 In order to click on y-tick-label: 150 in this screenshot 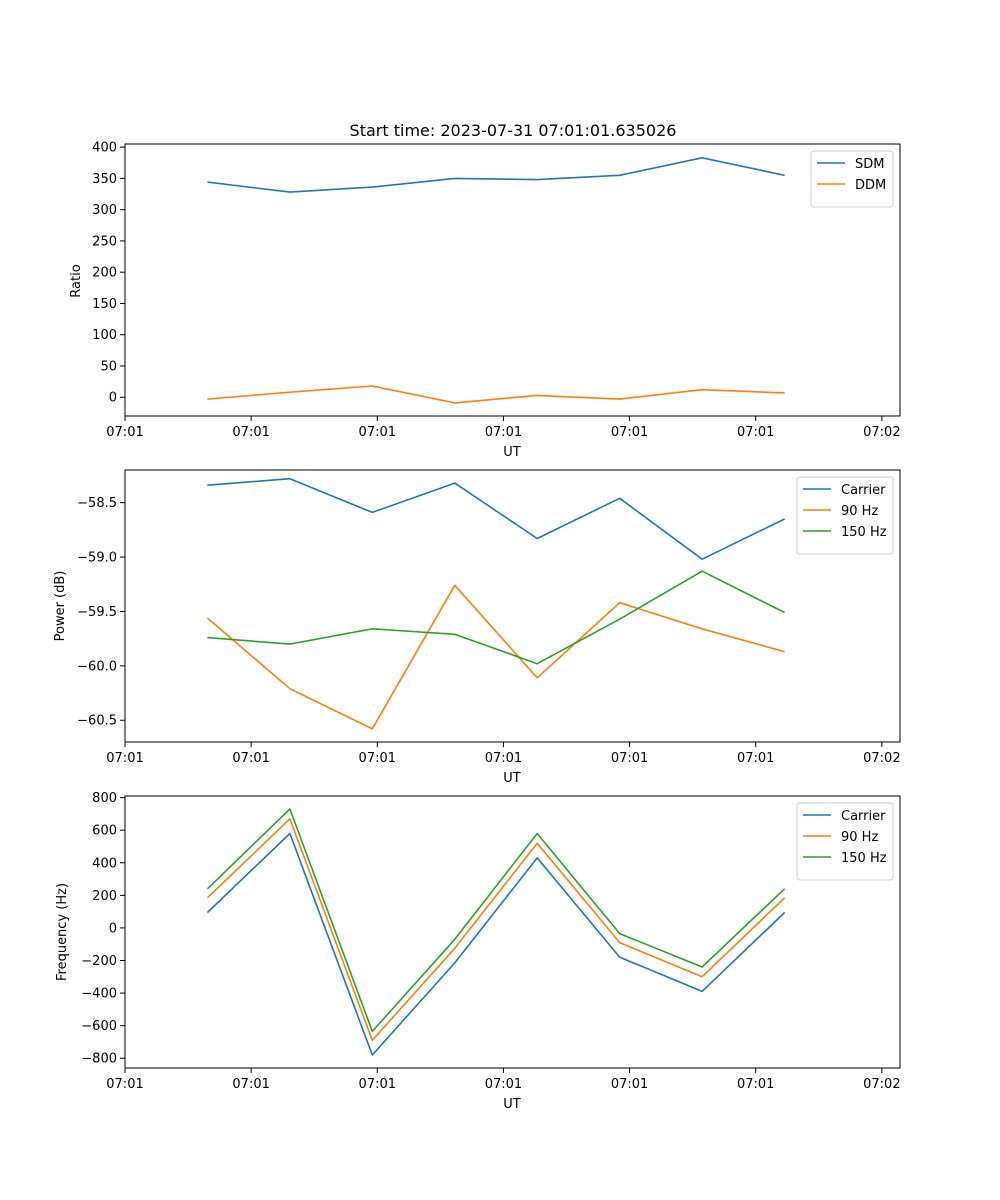, I will do `click(104, 304)`.